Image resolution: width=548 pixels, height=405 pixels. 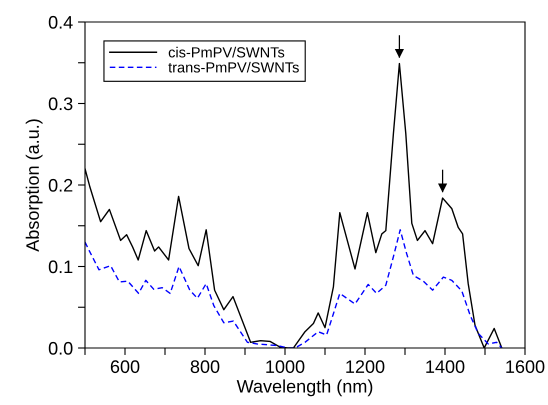 What do you see at coordinates (445, 367) in the screenshot?
I see `x-tick-label: 1400` at bounding box center [445, 367].